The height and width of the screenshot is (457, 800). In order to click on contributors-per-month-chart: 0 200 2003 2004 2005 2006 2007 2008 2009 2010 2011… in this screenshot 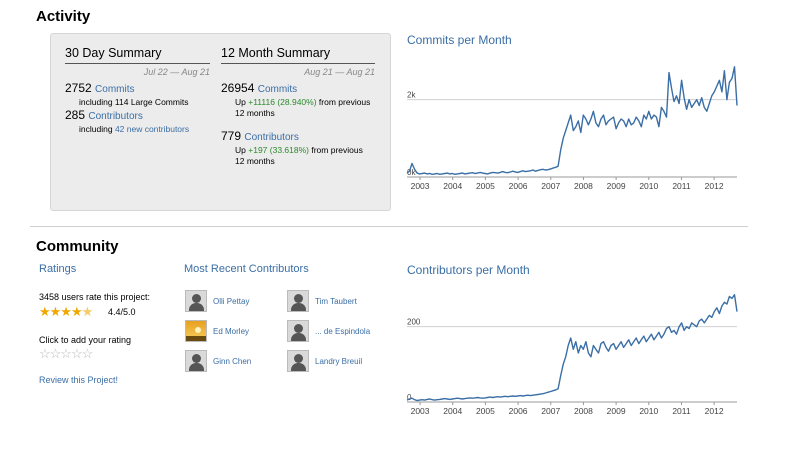, I will do `click(572, 354)`.